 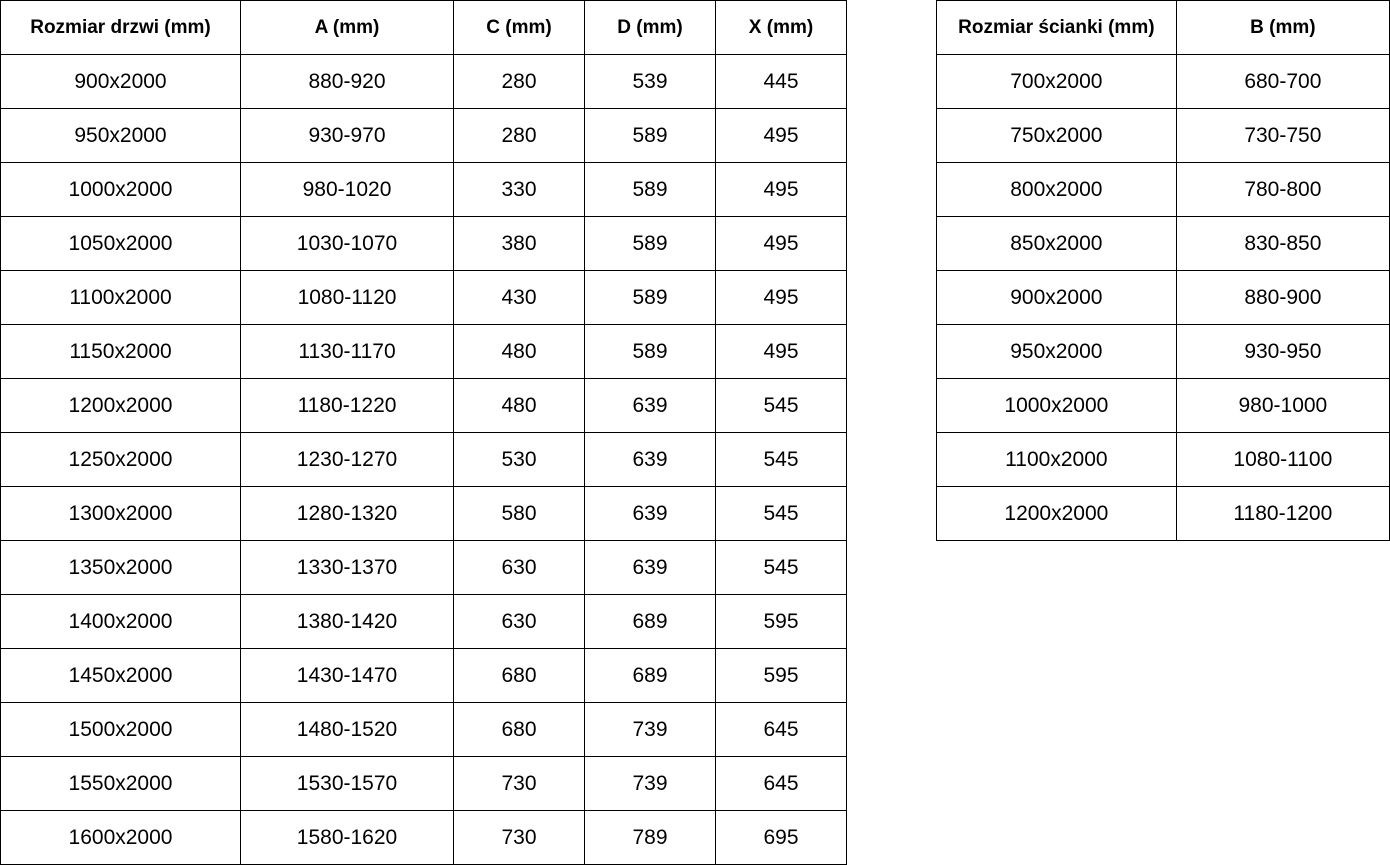 What do you see at coordinates (650, 837) in the screenshot?
I see `table-cell: 789` at bounding box center [650, 837].